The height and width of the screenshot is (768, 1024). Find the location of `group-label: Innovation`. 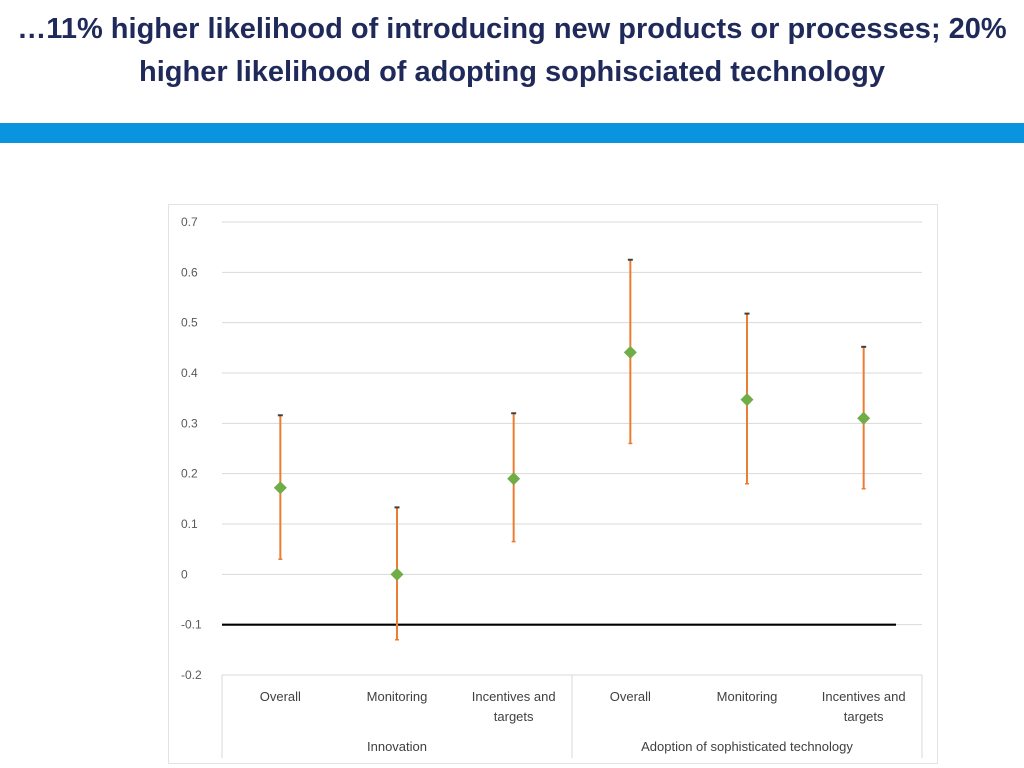

group-label: Innovation is located at coordinates (397, 746).